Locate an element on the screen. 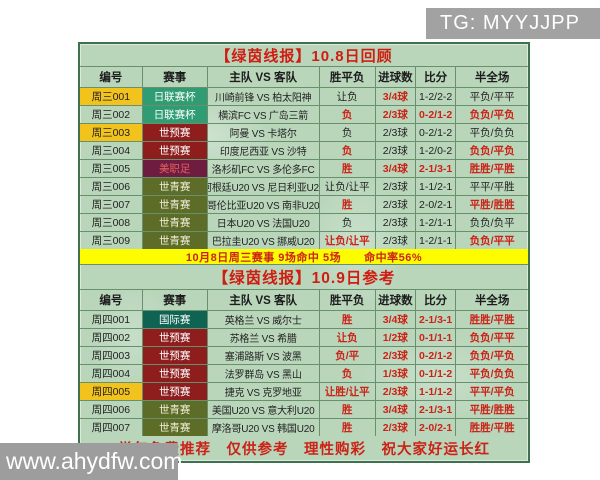  footer-disclaimer: 常年免费推荐 仅供参考 理性购彩 祝大家好运长红 is located at coordinates (304, 450).